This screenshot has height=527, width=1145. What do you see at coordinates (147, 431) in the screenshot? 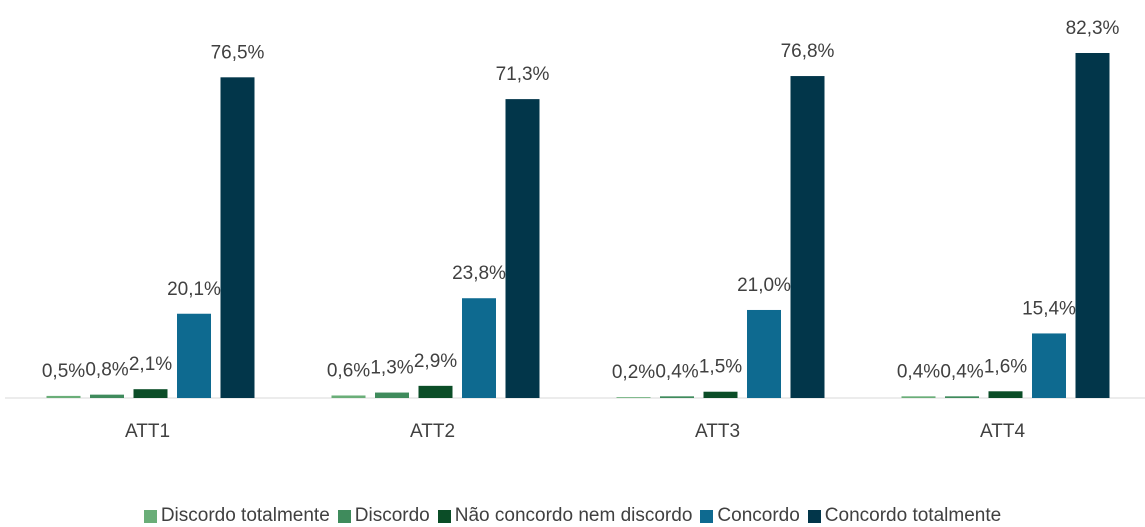
I see `x-tick-label: ATT1` at bounding box center [147, 431].